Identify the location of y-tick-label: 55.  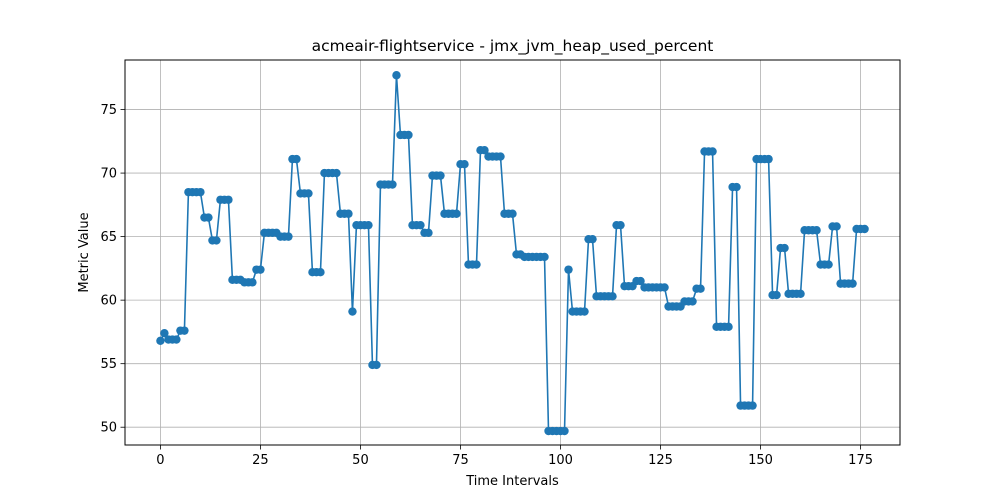
(108, 364).